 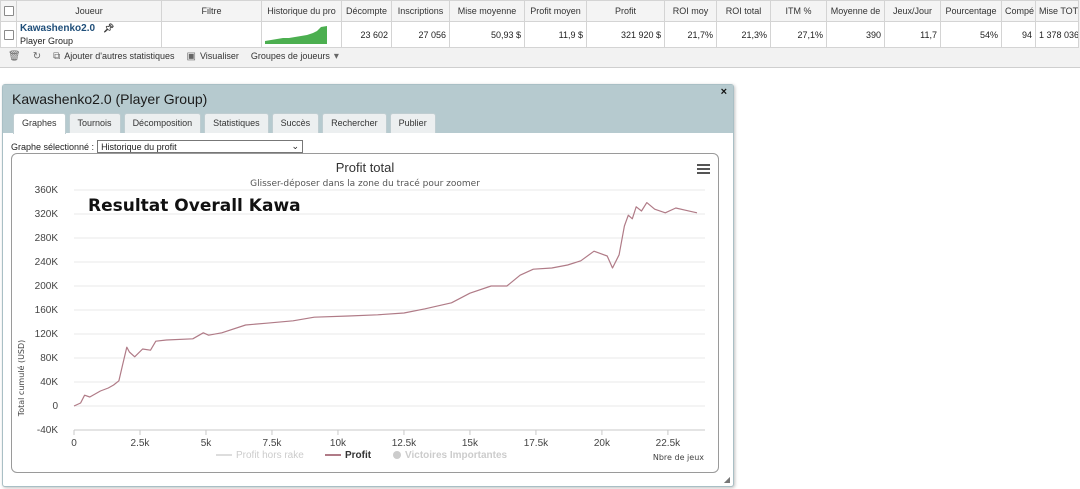 I want to click on add-stats-label: Ajouter d'autres statistiques, so click(x=119, y=56).